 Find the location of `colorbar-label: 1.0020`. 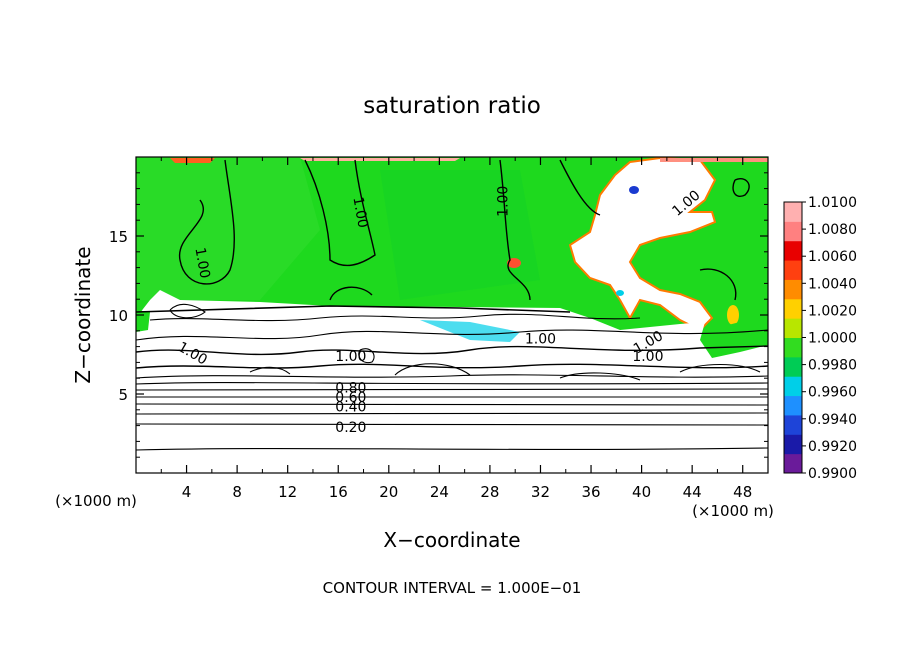

colorbar-label: 1.0020 is located at coordinates (832, 311).